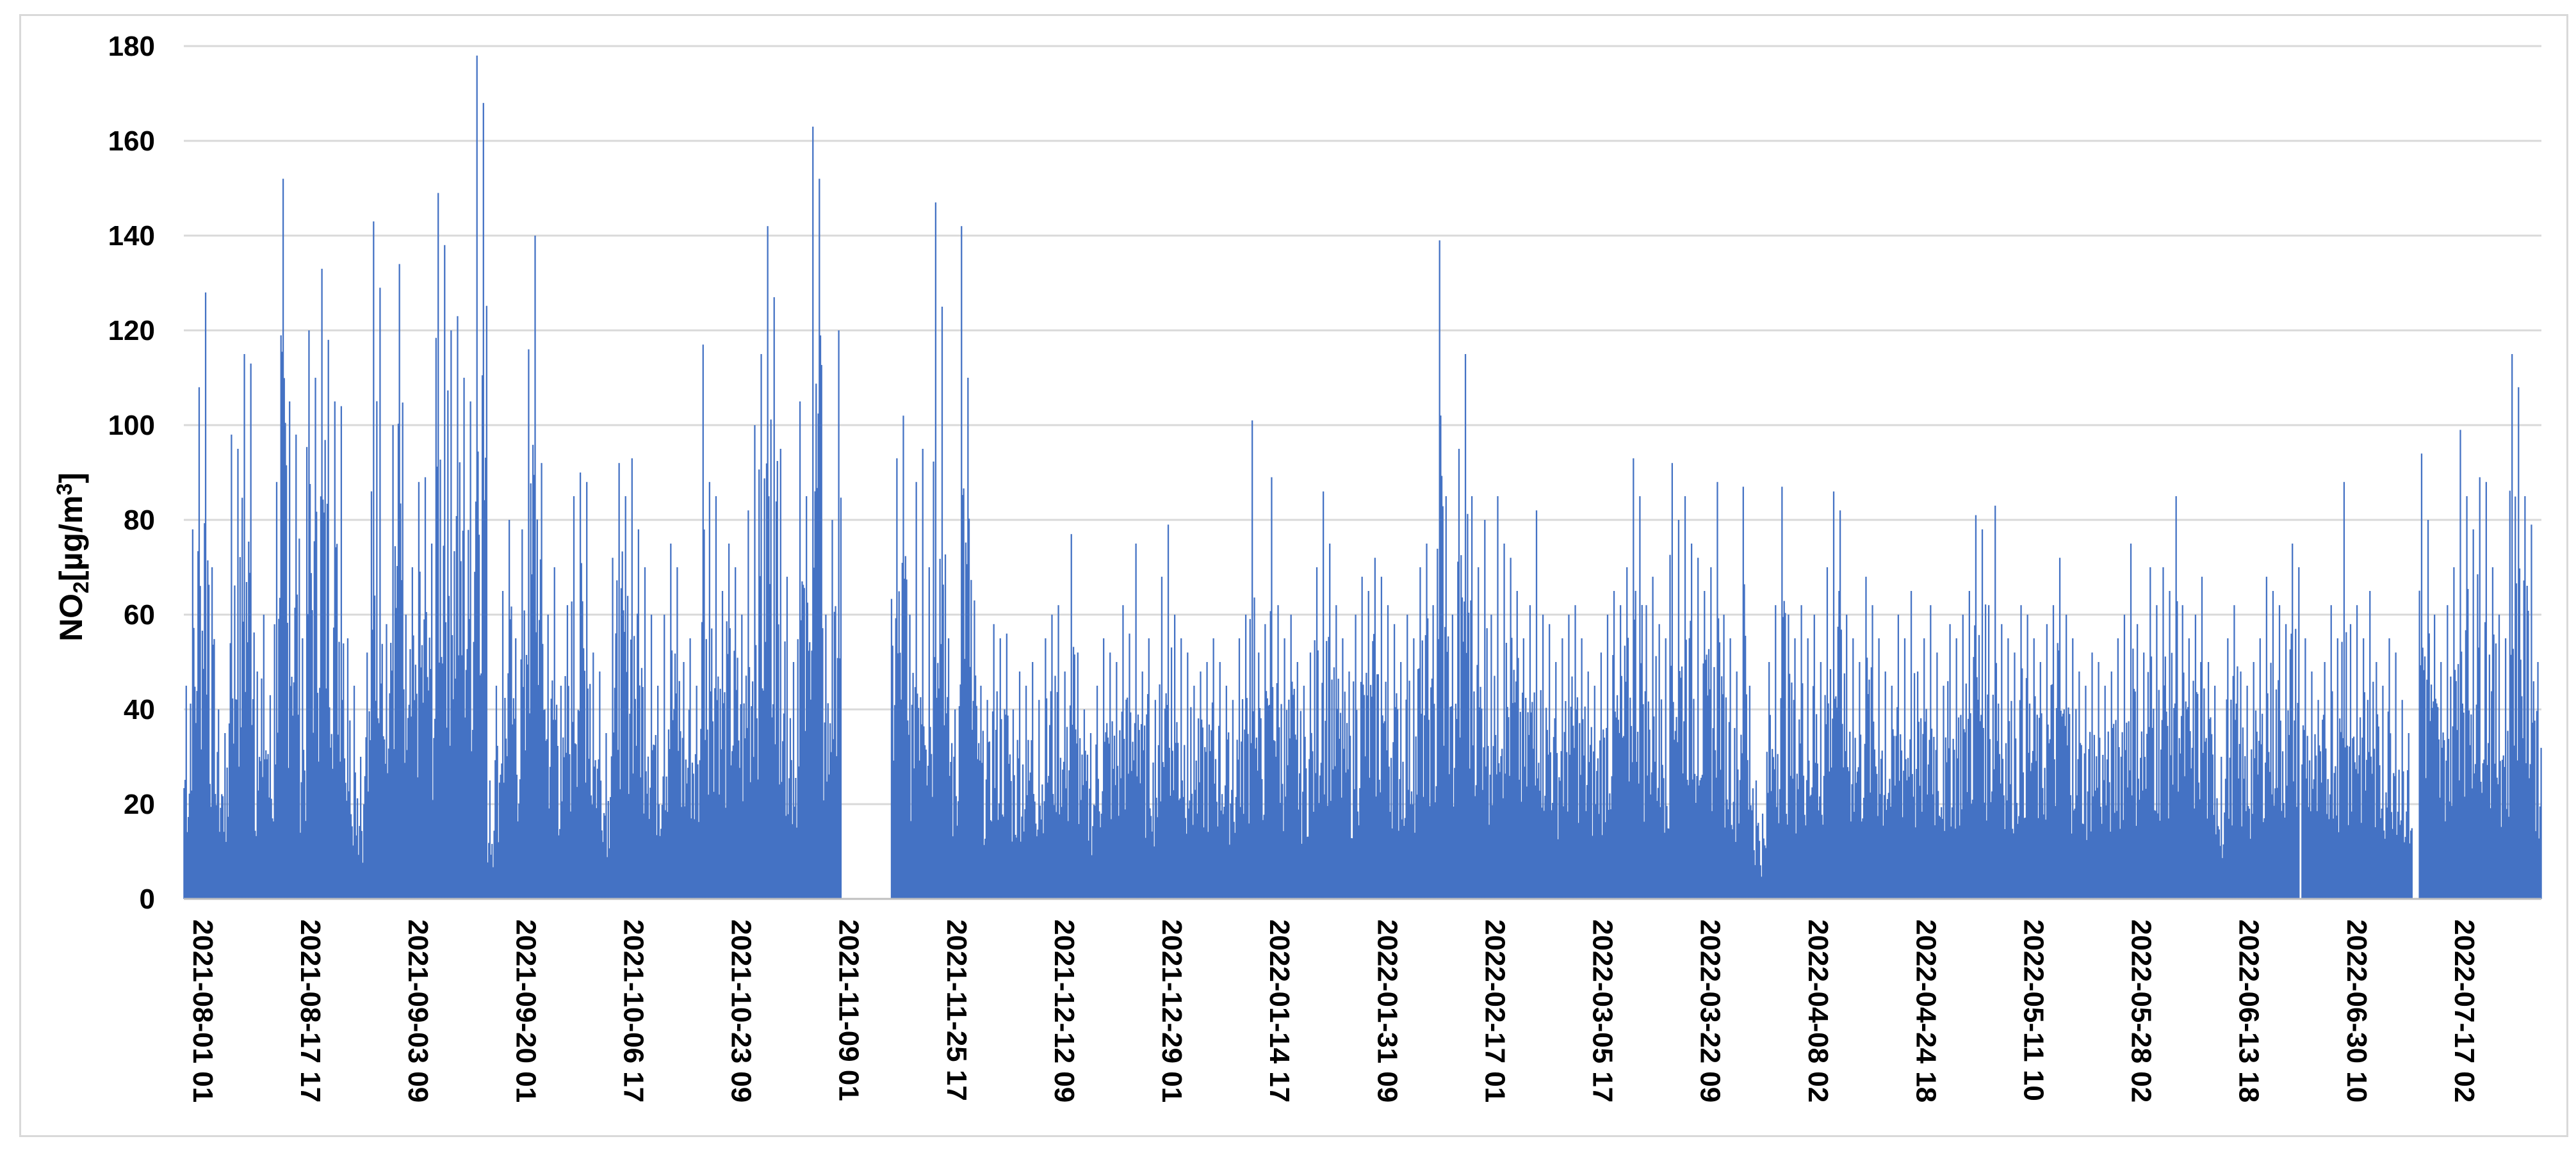 This screenshot has width=2576, height=1155. Describe the element at coordinates (1279, 1011) in the screenshot. I see `x-tick-label: 2022-01-14 17` at that location.